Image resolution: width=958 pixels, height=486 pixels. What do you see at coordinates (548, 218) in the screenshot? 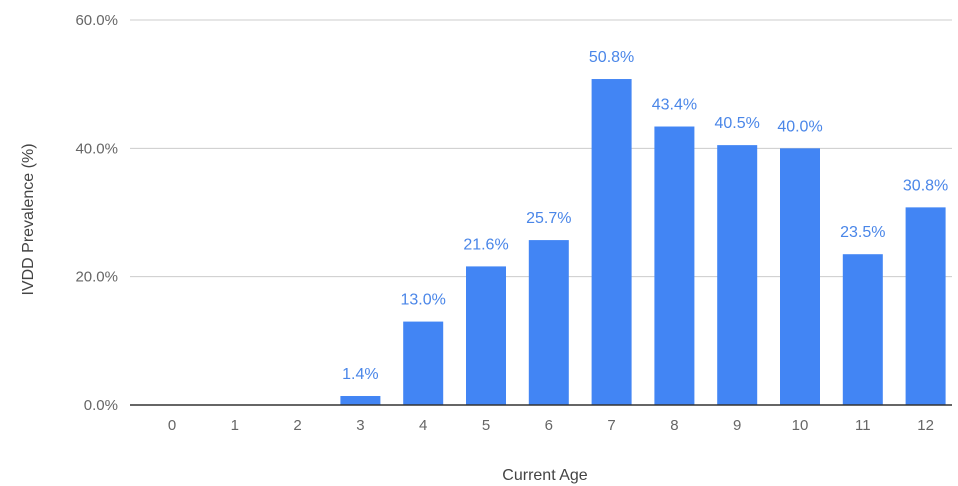
I see `data-label-6: 25.7%` at bounding box center [548, 218].